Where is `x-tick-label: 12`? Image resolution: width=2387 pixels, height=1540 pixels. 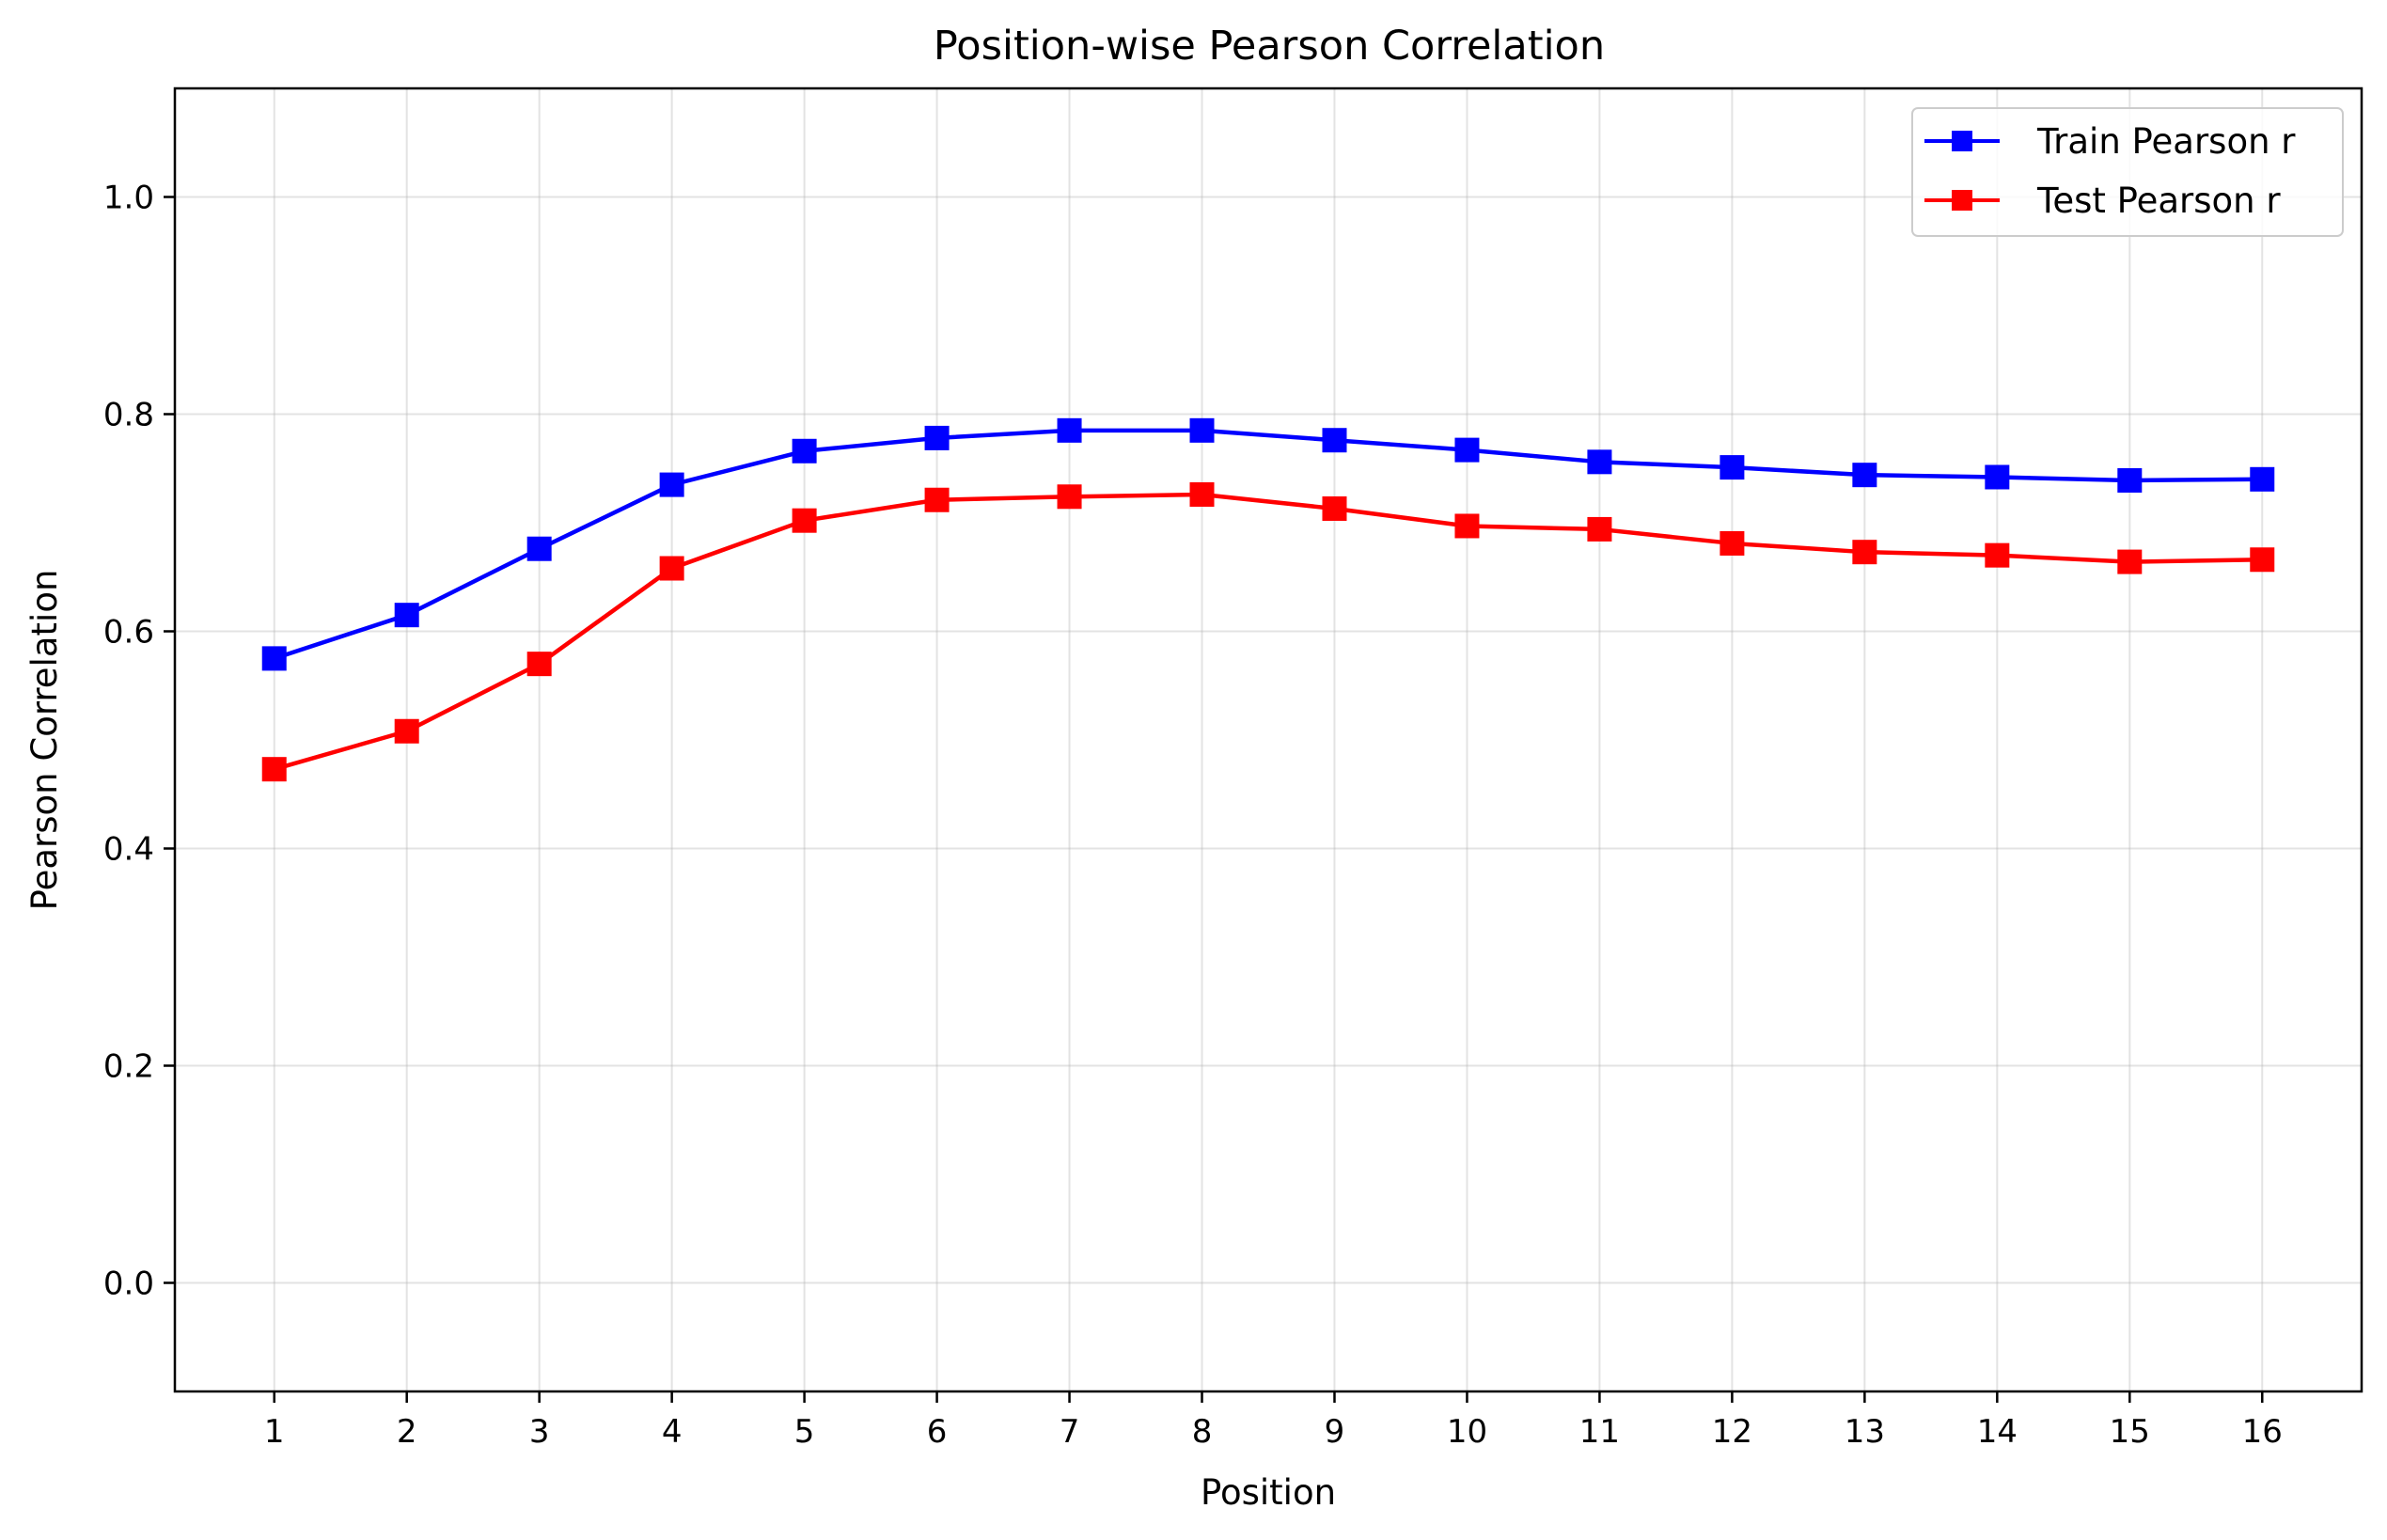
x-tick-label: 12 is located at coordinates (1732, 1432).